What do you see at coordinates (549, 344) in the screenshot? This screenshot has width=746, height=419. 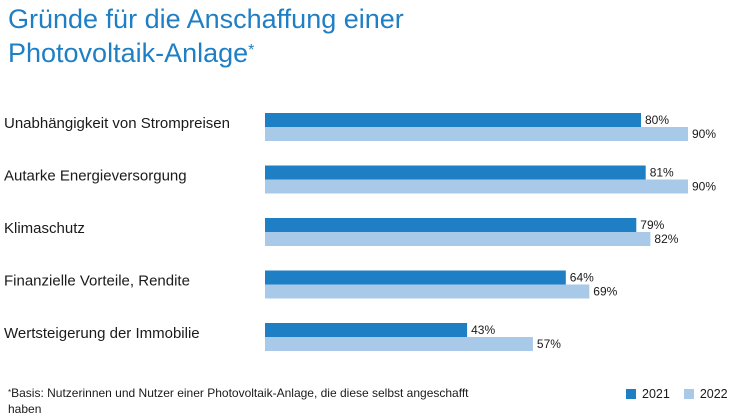 I see `data-label-2022: 57%` at bounding box center [549, 344].